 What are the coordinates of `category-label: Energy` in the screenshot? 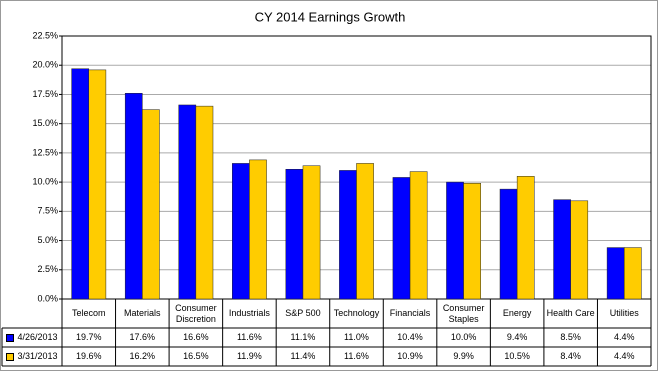 It's located at (517, 313).